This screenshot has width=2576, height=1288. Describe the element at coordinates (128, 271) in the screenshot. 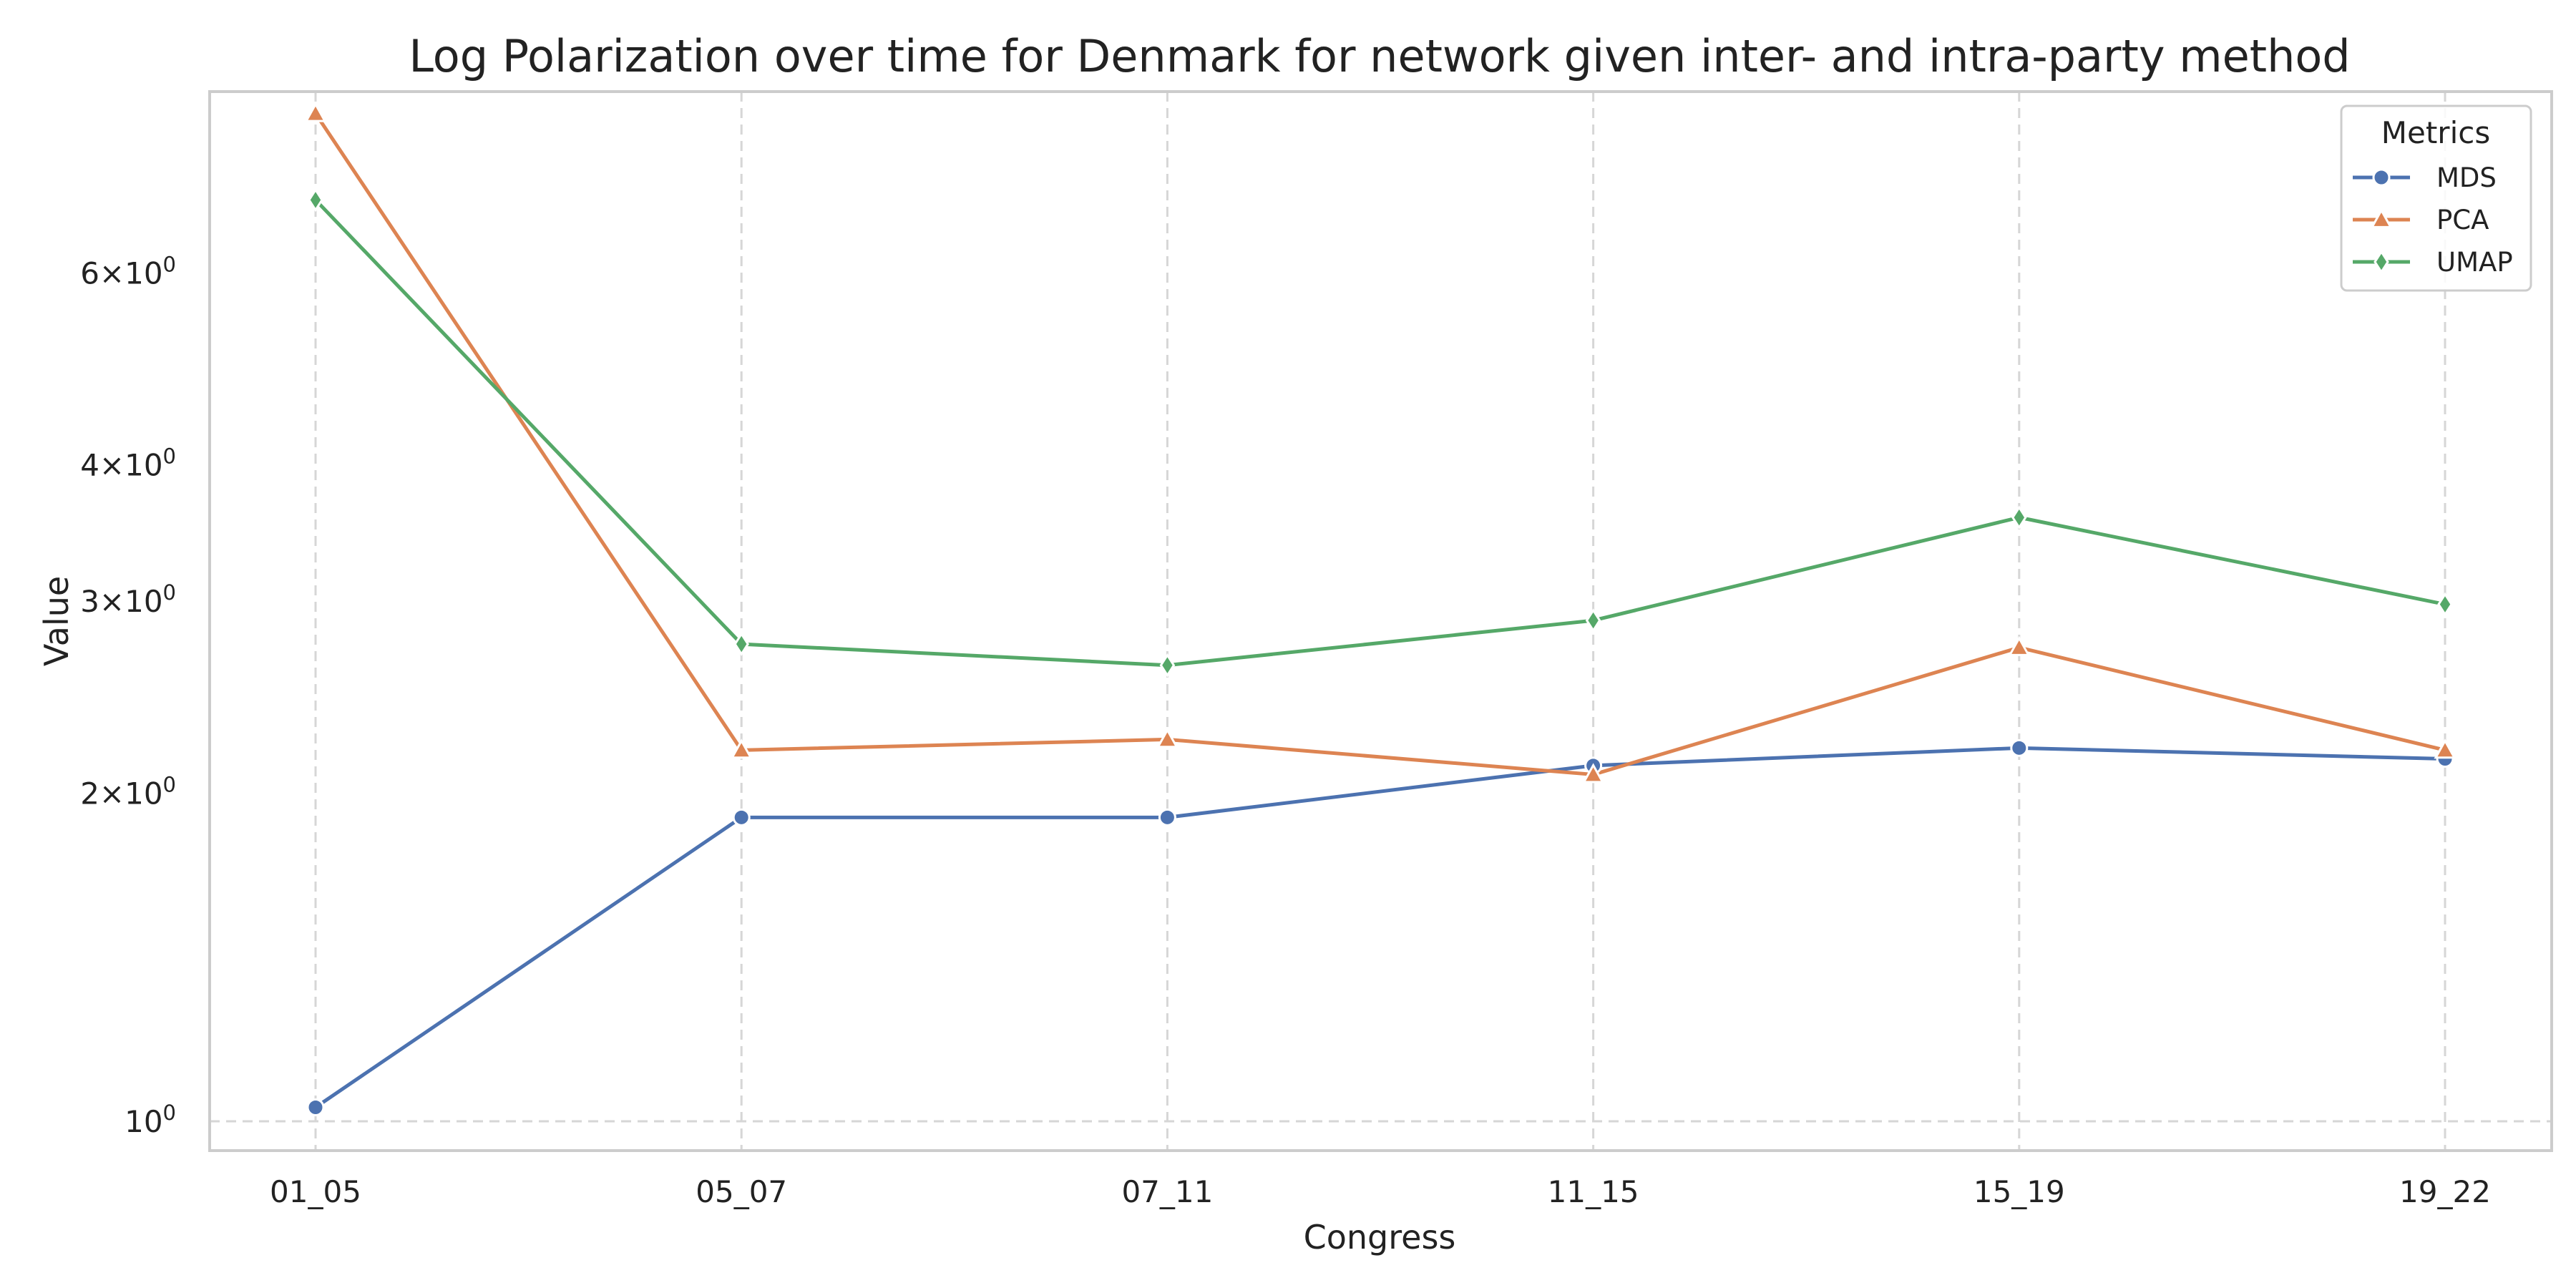

I see `y-tick-label: 6×100` at that location.